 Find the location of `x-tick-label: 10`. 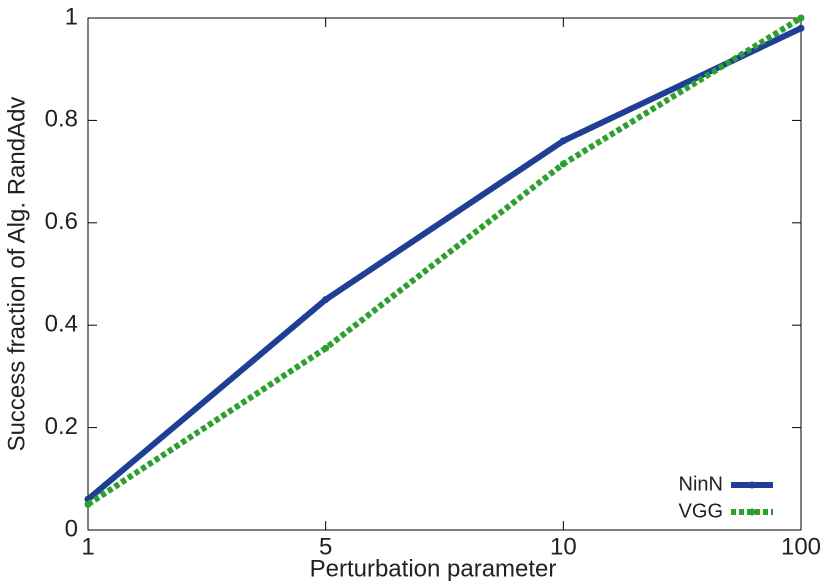

x-tick-label: 10 is located at coordinates (563, 546).